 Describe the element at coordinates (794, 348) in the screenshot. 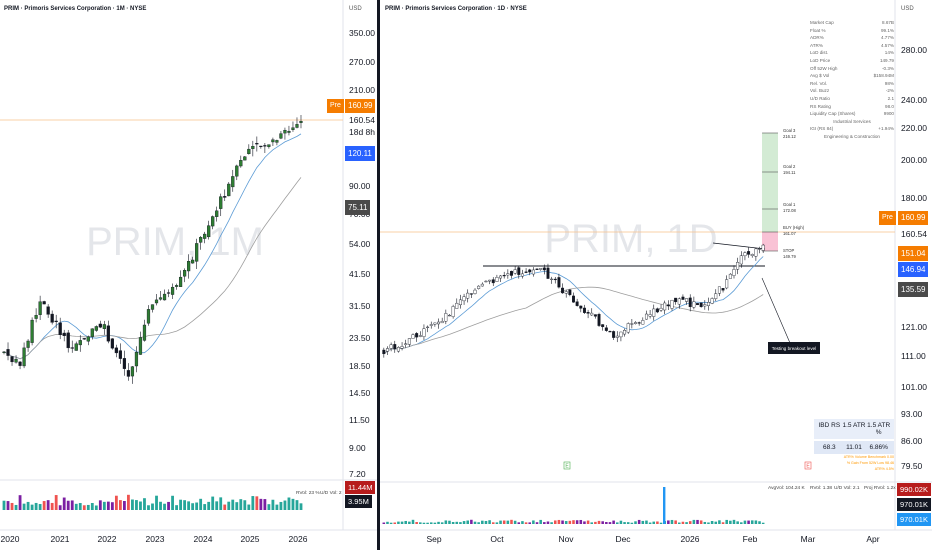

I see `annotation-box` at that location.